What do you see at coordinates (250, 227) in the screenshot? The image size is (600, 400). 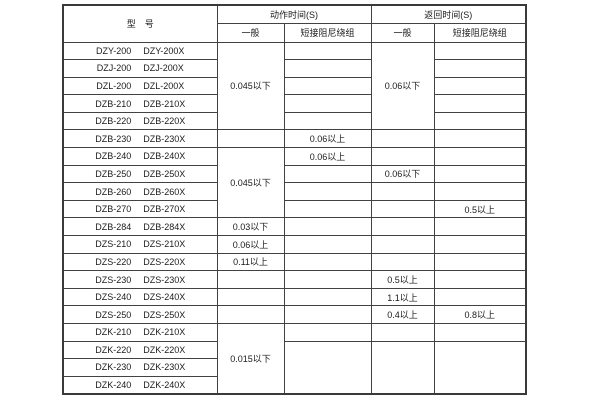 I see `cell-action-general: 0.03以下` at bounding box center [250, 227].